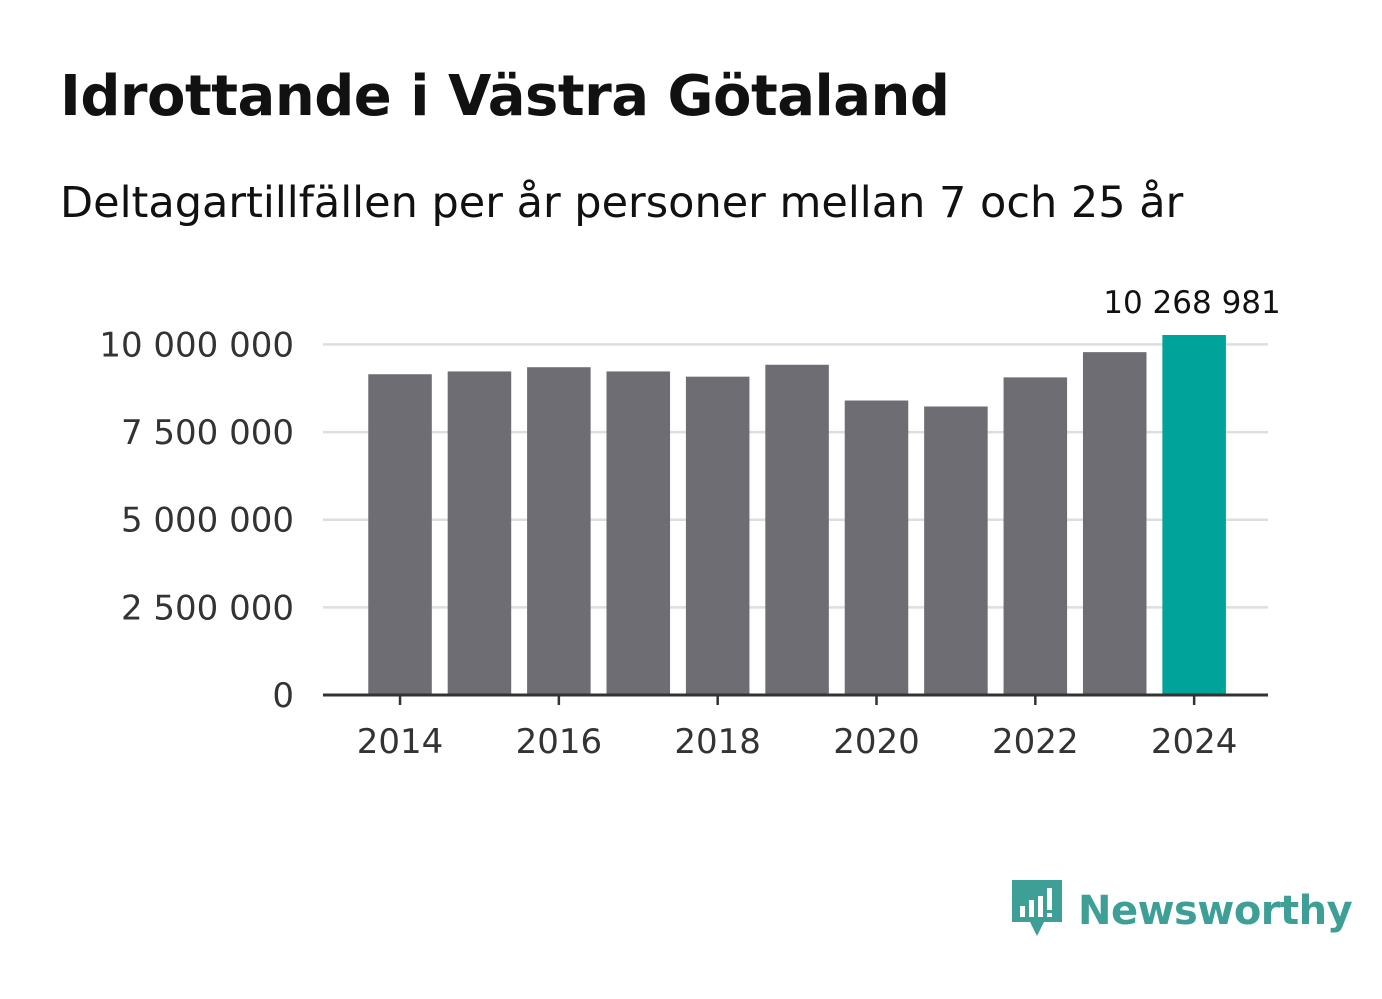 The height and width of the screenshot is (999, 1382). I want to click on newsworthy-logo-icon, so click(1037, 911).